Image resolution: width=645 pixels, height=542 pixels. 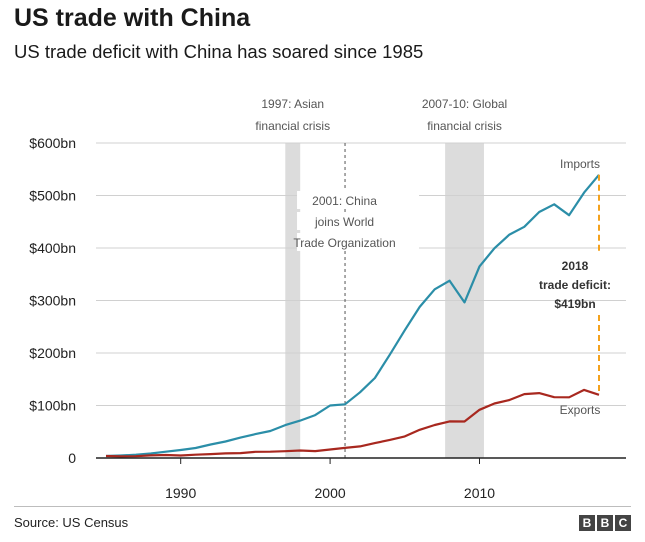 I want to click on x-tick-label: 2000, so click(x=330, y=492).